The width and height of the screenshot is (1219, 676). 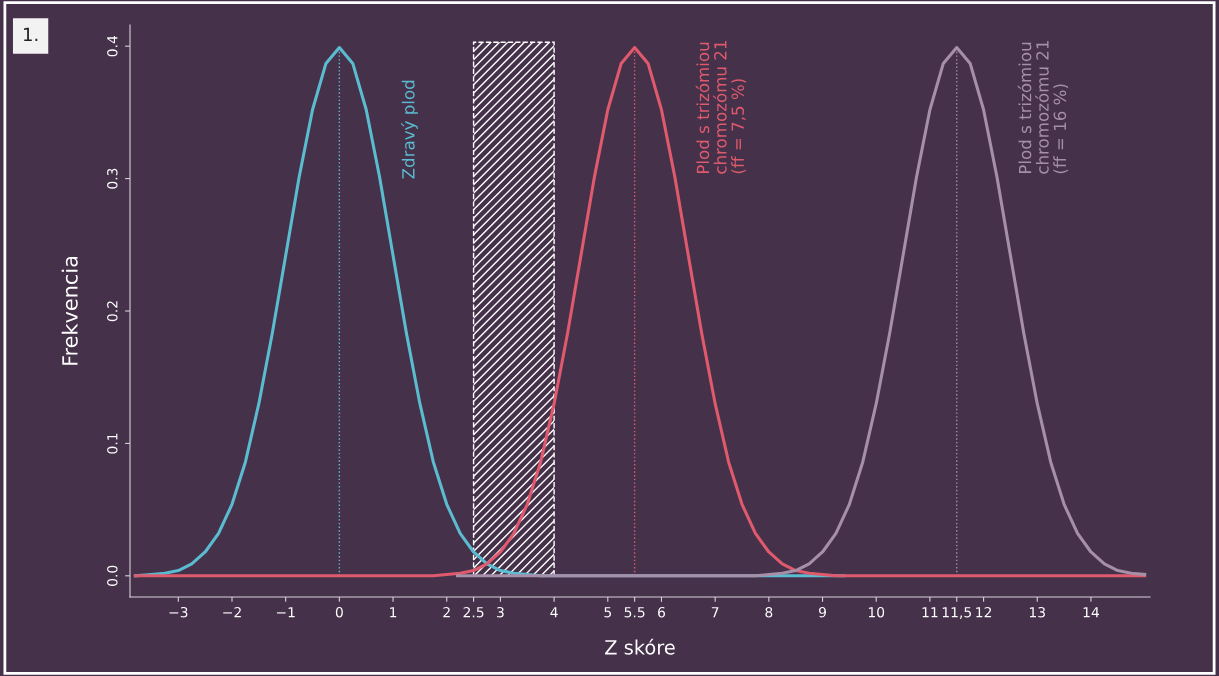 I want to click on text: 1., so click(x=30, y=34).